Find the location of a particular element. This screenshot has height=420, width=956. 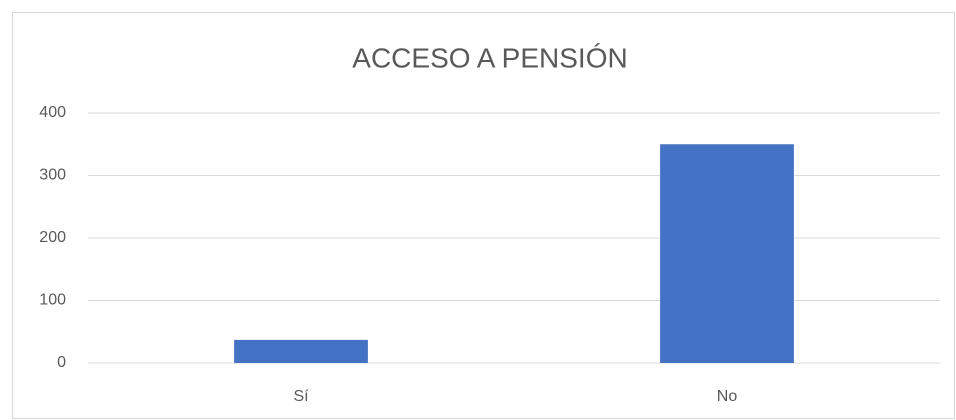

x-tick-label: Sí is located at coordinates (301, 396).